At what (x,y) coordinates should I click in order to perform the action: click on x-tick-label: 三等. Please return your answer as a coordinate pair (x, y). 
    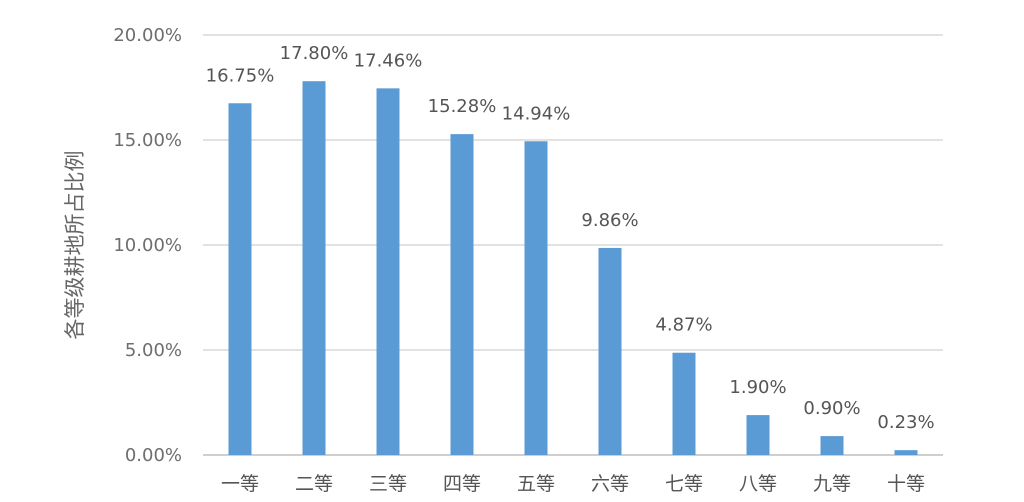
    Looking at the image, I should click on (388, 484).